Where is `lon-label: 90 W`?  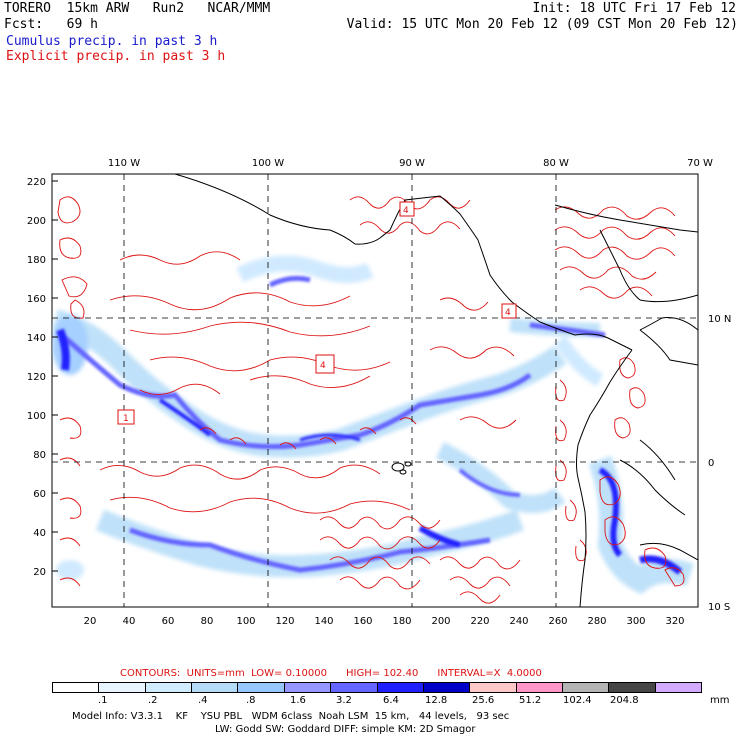 lon-label: 90 W is located at coordinates (412, 163).